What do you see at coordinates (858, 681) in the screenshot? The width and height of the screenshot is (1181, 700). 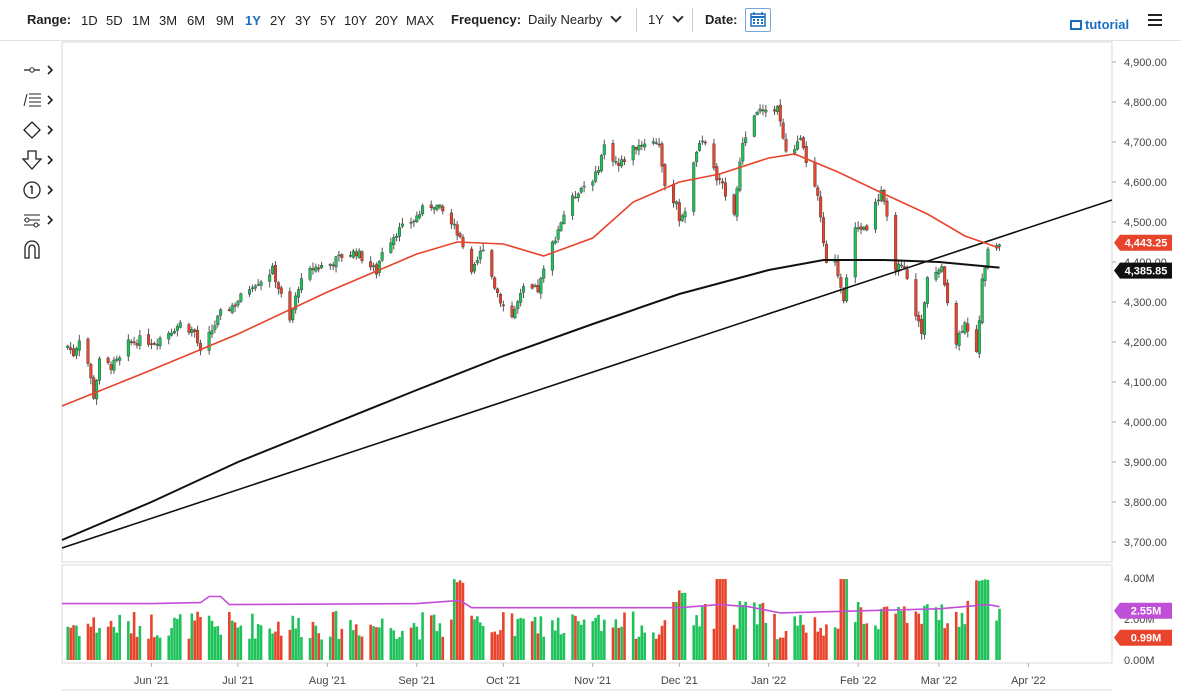 I see `x-tick-label: Feb '22` at bounding box center [858, 681].